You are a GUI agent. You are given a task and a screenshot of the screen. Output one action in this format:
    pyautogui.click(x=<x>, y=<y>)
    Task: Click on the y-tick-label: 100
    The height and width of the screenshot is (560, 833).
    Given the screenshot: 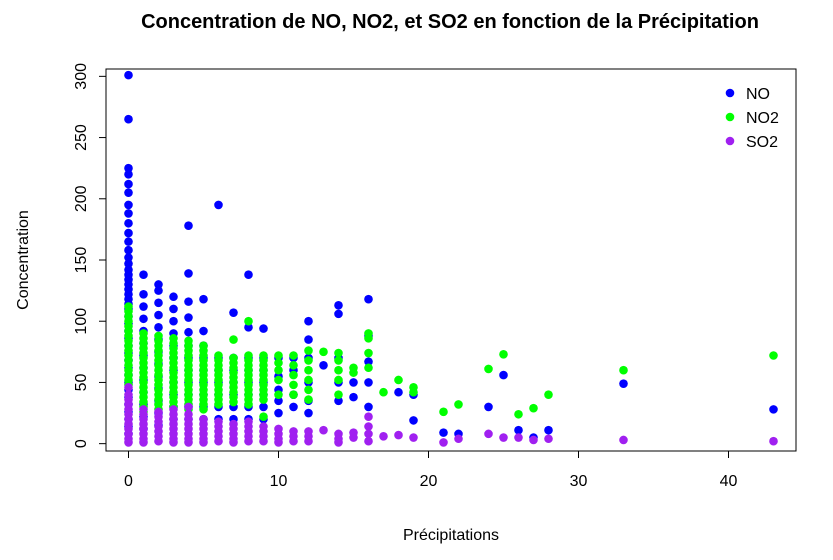 What is the action you would take?
    pyautogui.click(x=81, y=321)
    